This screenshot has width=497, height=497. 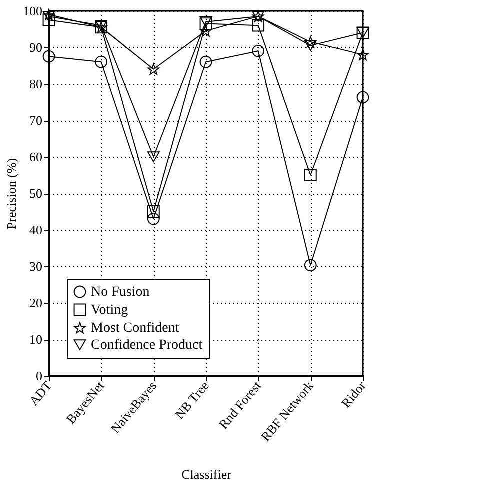 What do you see at coordinates (36, 230) in the screenshot?
I see `y-tick-label: 40` at bounding box center [36, 230].